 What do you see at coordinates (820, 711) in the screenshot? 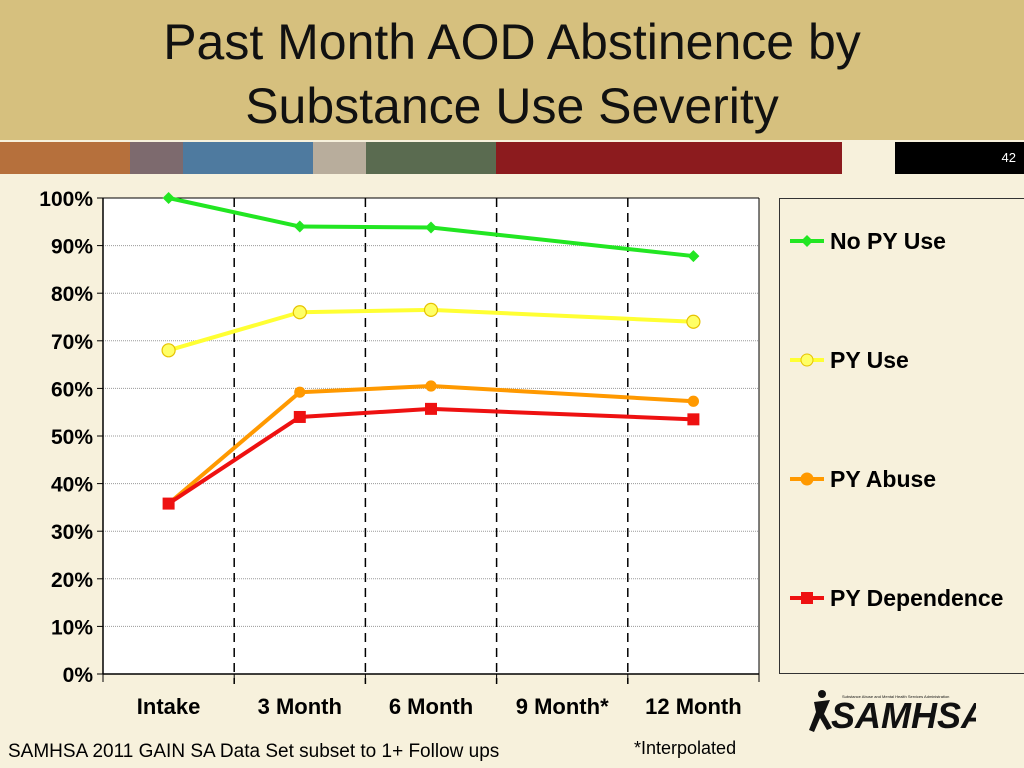
I see `samhsa-figure-icon` at bounding box center [820, 711].